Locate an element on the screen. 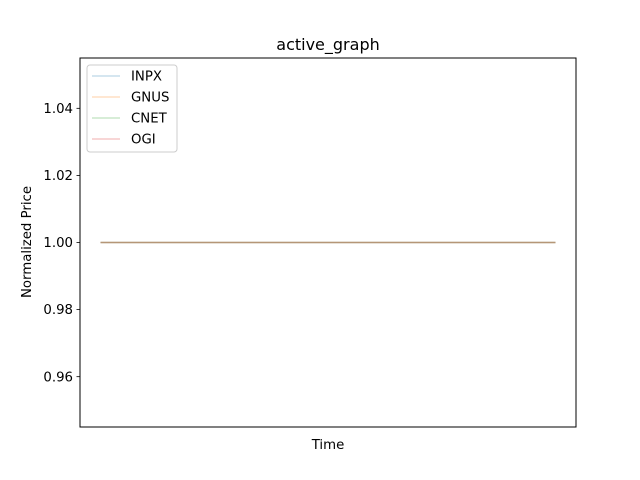 The height and width of the screenshot is (480, 640). legend: INPX GNUS CNET OGI is located at coordinates (132, 108).